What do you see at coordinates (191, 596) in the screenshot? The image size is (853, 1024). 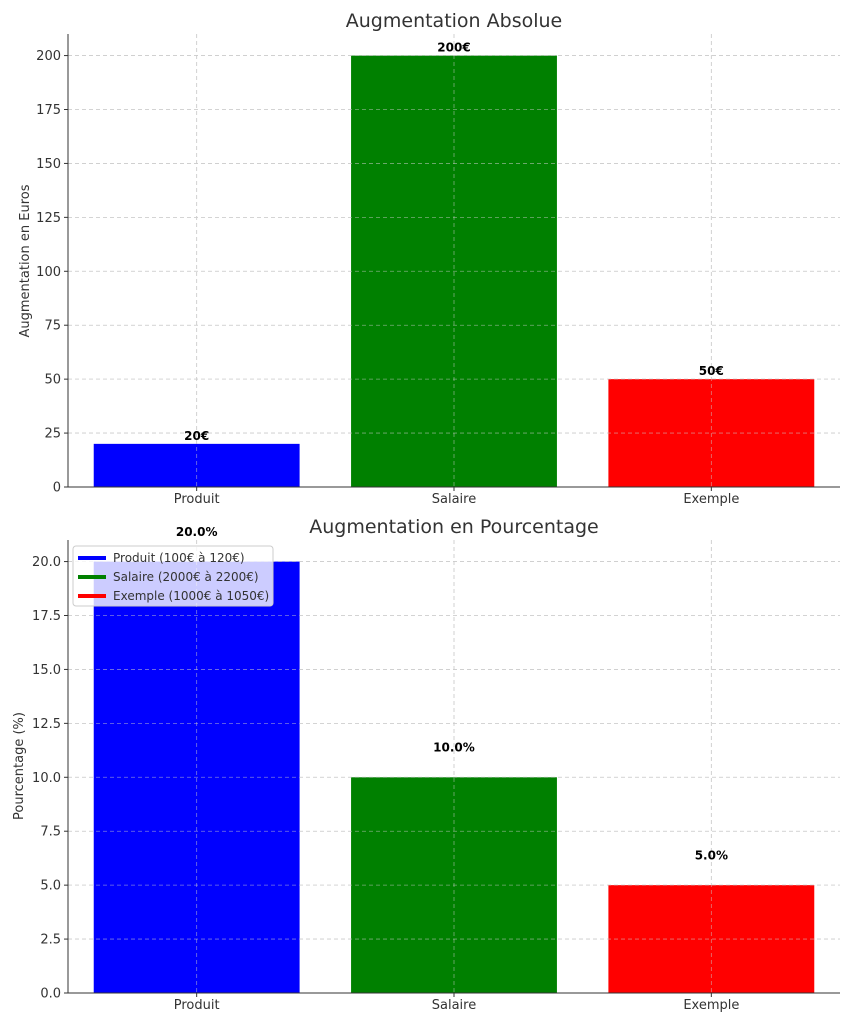 I see `legend-label: Exemple (1000€ à 1050€)` at bounding box center [191, 596].